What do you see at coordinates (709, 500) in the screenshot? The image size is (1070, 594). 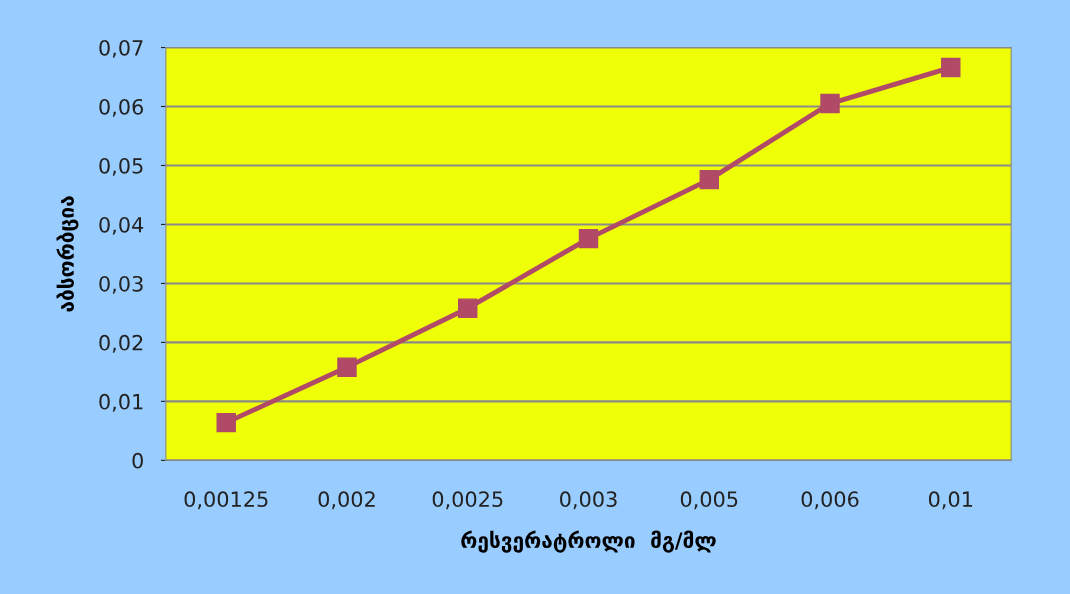 I see `x-tick-label: 0,005` at bounding box center [709, 500].